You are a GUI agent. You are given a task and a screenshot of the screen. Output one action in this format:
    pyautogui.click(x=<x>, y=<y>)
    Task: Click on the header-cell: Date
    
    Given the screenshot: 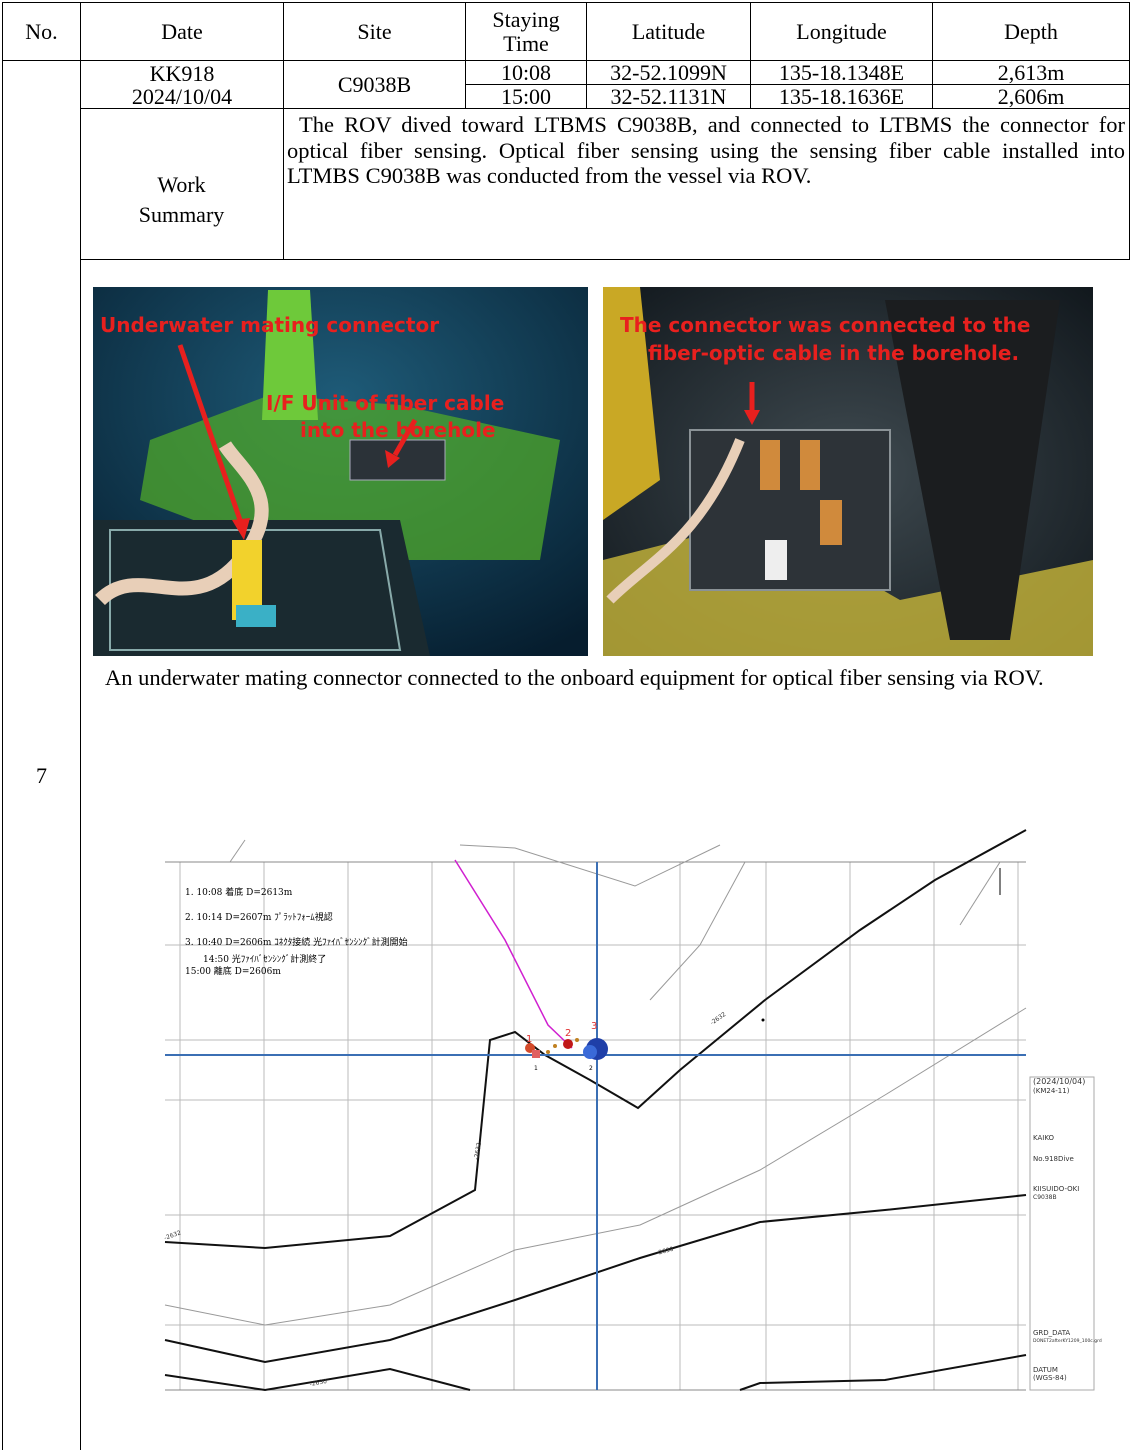 What is the action you would take?
    pyautogui.click(x=182, y=31)
    